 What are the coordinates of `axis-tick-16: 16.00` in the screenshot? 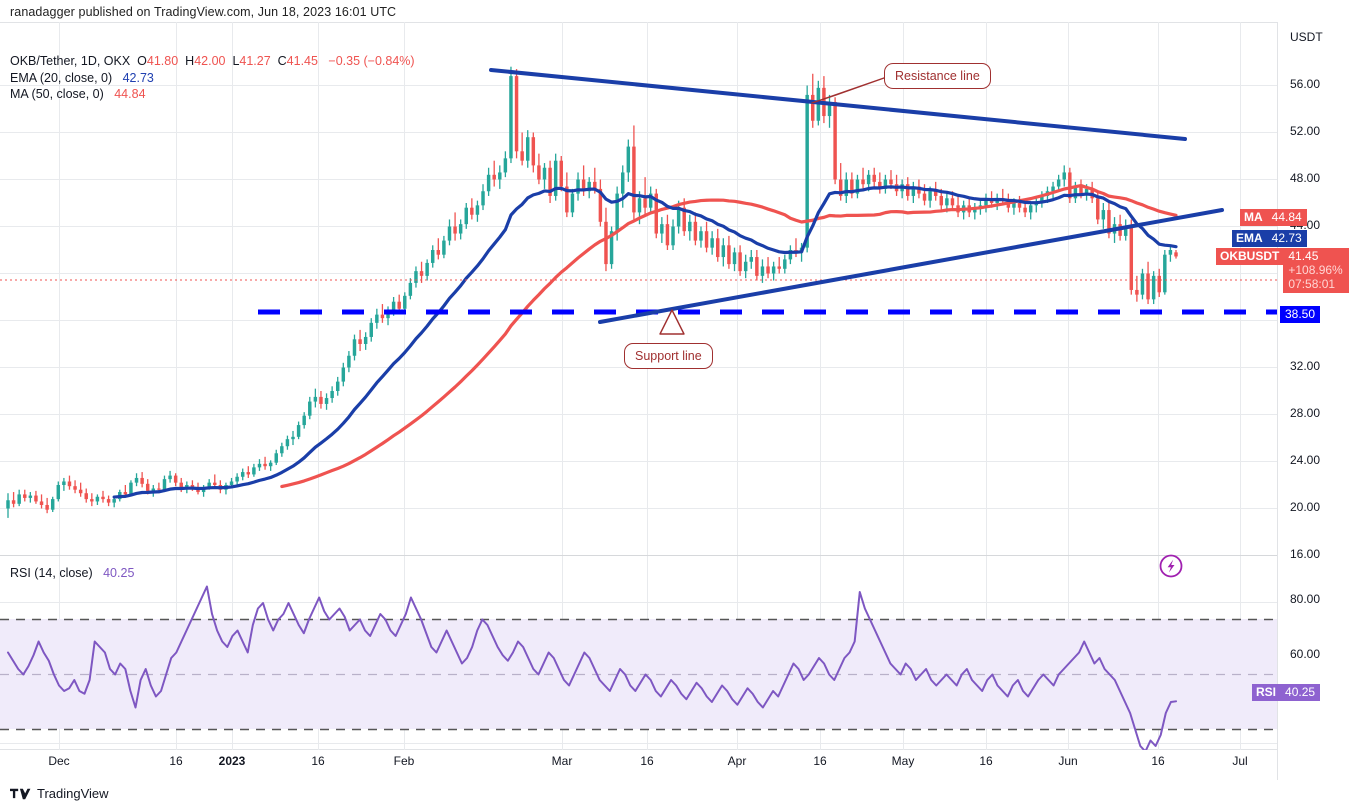 It's located at (1305, 554).